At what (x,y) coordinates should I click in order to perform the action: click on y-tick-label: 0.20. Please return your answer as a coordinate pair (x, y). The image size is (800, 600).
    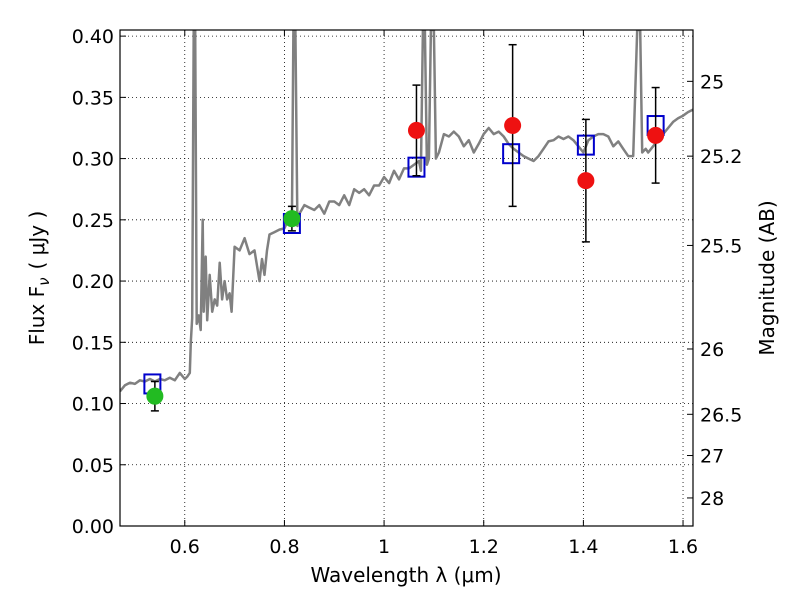
    Looking at the image, I should click on (93, 282).